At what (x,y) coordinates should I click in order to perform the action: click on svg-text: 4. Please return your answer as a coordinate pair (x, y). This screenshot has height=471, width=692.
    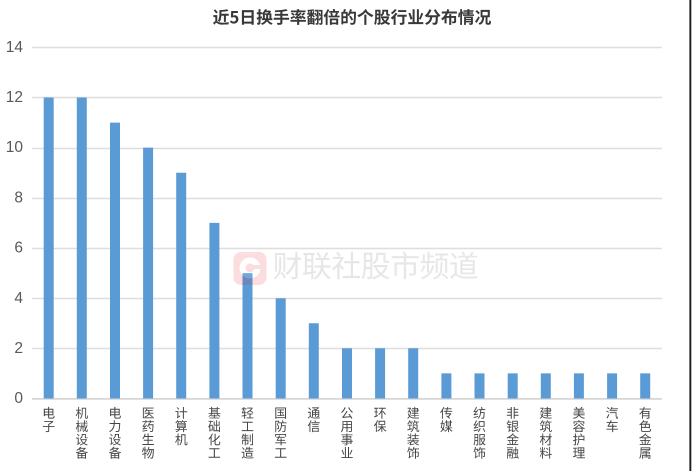
    Looking at the image, I should click on (18, 298).